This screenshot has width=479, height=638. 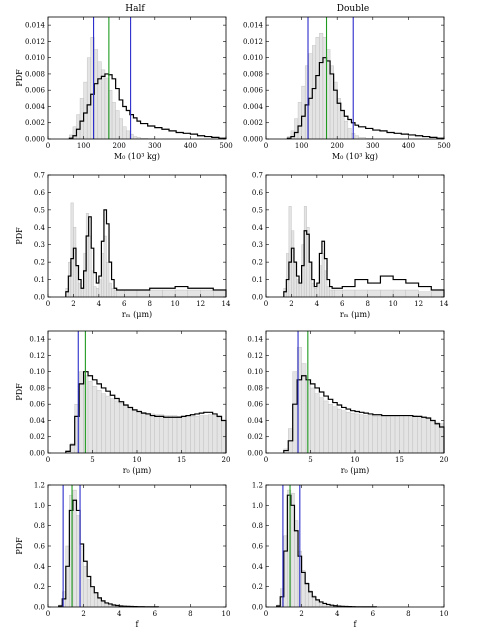 I want to click on x-tick-label: 2, so click(x=73, y=304).